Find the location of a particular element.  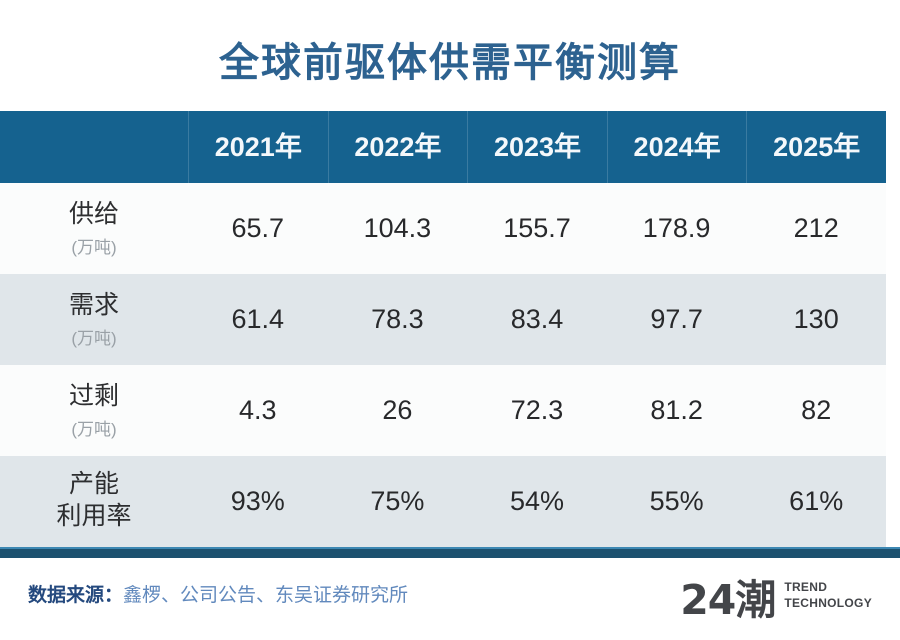

table-header-row: 2021年 2022年 2023年 2024年 2025年 is located at coordinates (443, 147).